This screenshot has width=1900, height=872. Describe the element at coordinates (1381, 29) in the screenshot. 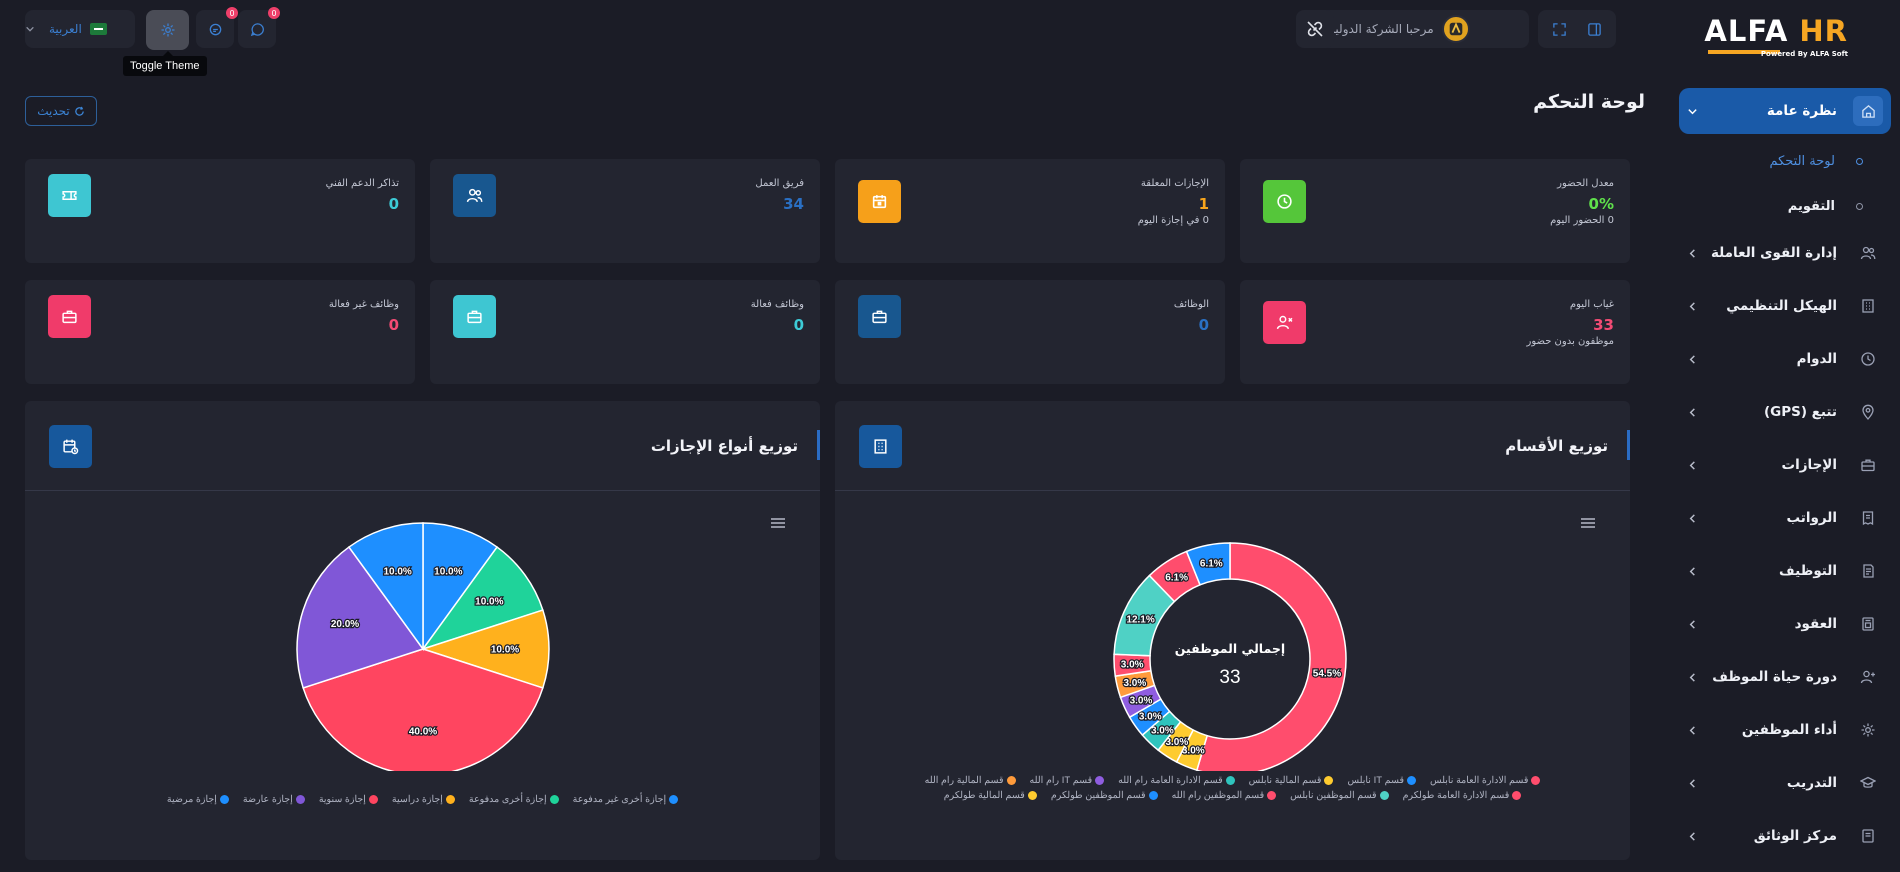

I see `company-greeting: مرحبا الشركة الدولية` at that location.